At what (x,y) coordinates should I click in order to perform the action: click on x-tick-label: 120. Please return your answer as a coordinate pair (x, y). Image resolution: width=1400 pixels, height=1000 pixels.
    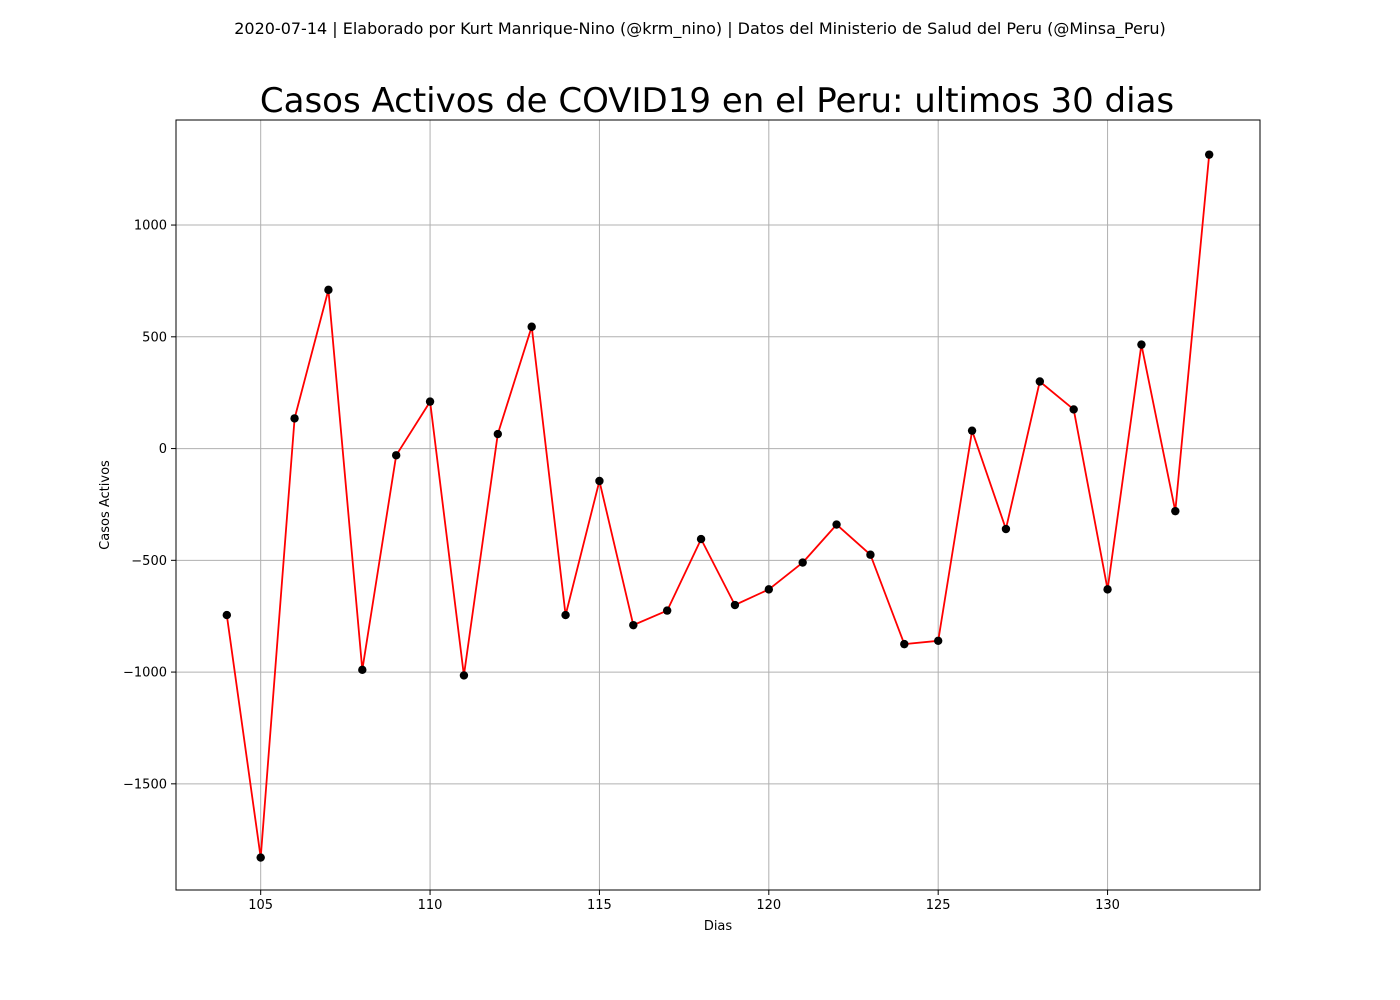
    Looking at the image, I should click on (768, 905).